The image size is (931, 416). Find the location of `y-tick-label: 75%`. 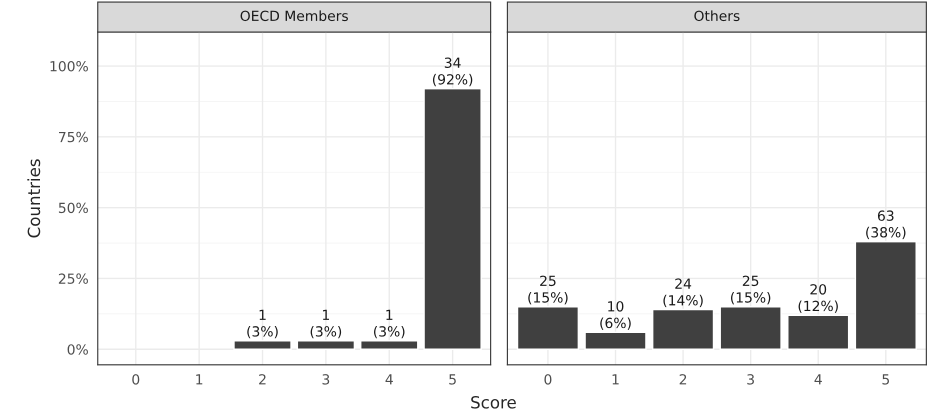

y-tick-label: 75% is located at coordinates (73, 137).